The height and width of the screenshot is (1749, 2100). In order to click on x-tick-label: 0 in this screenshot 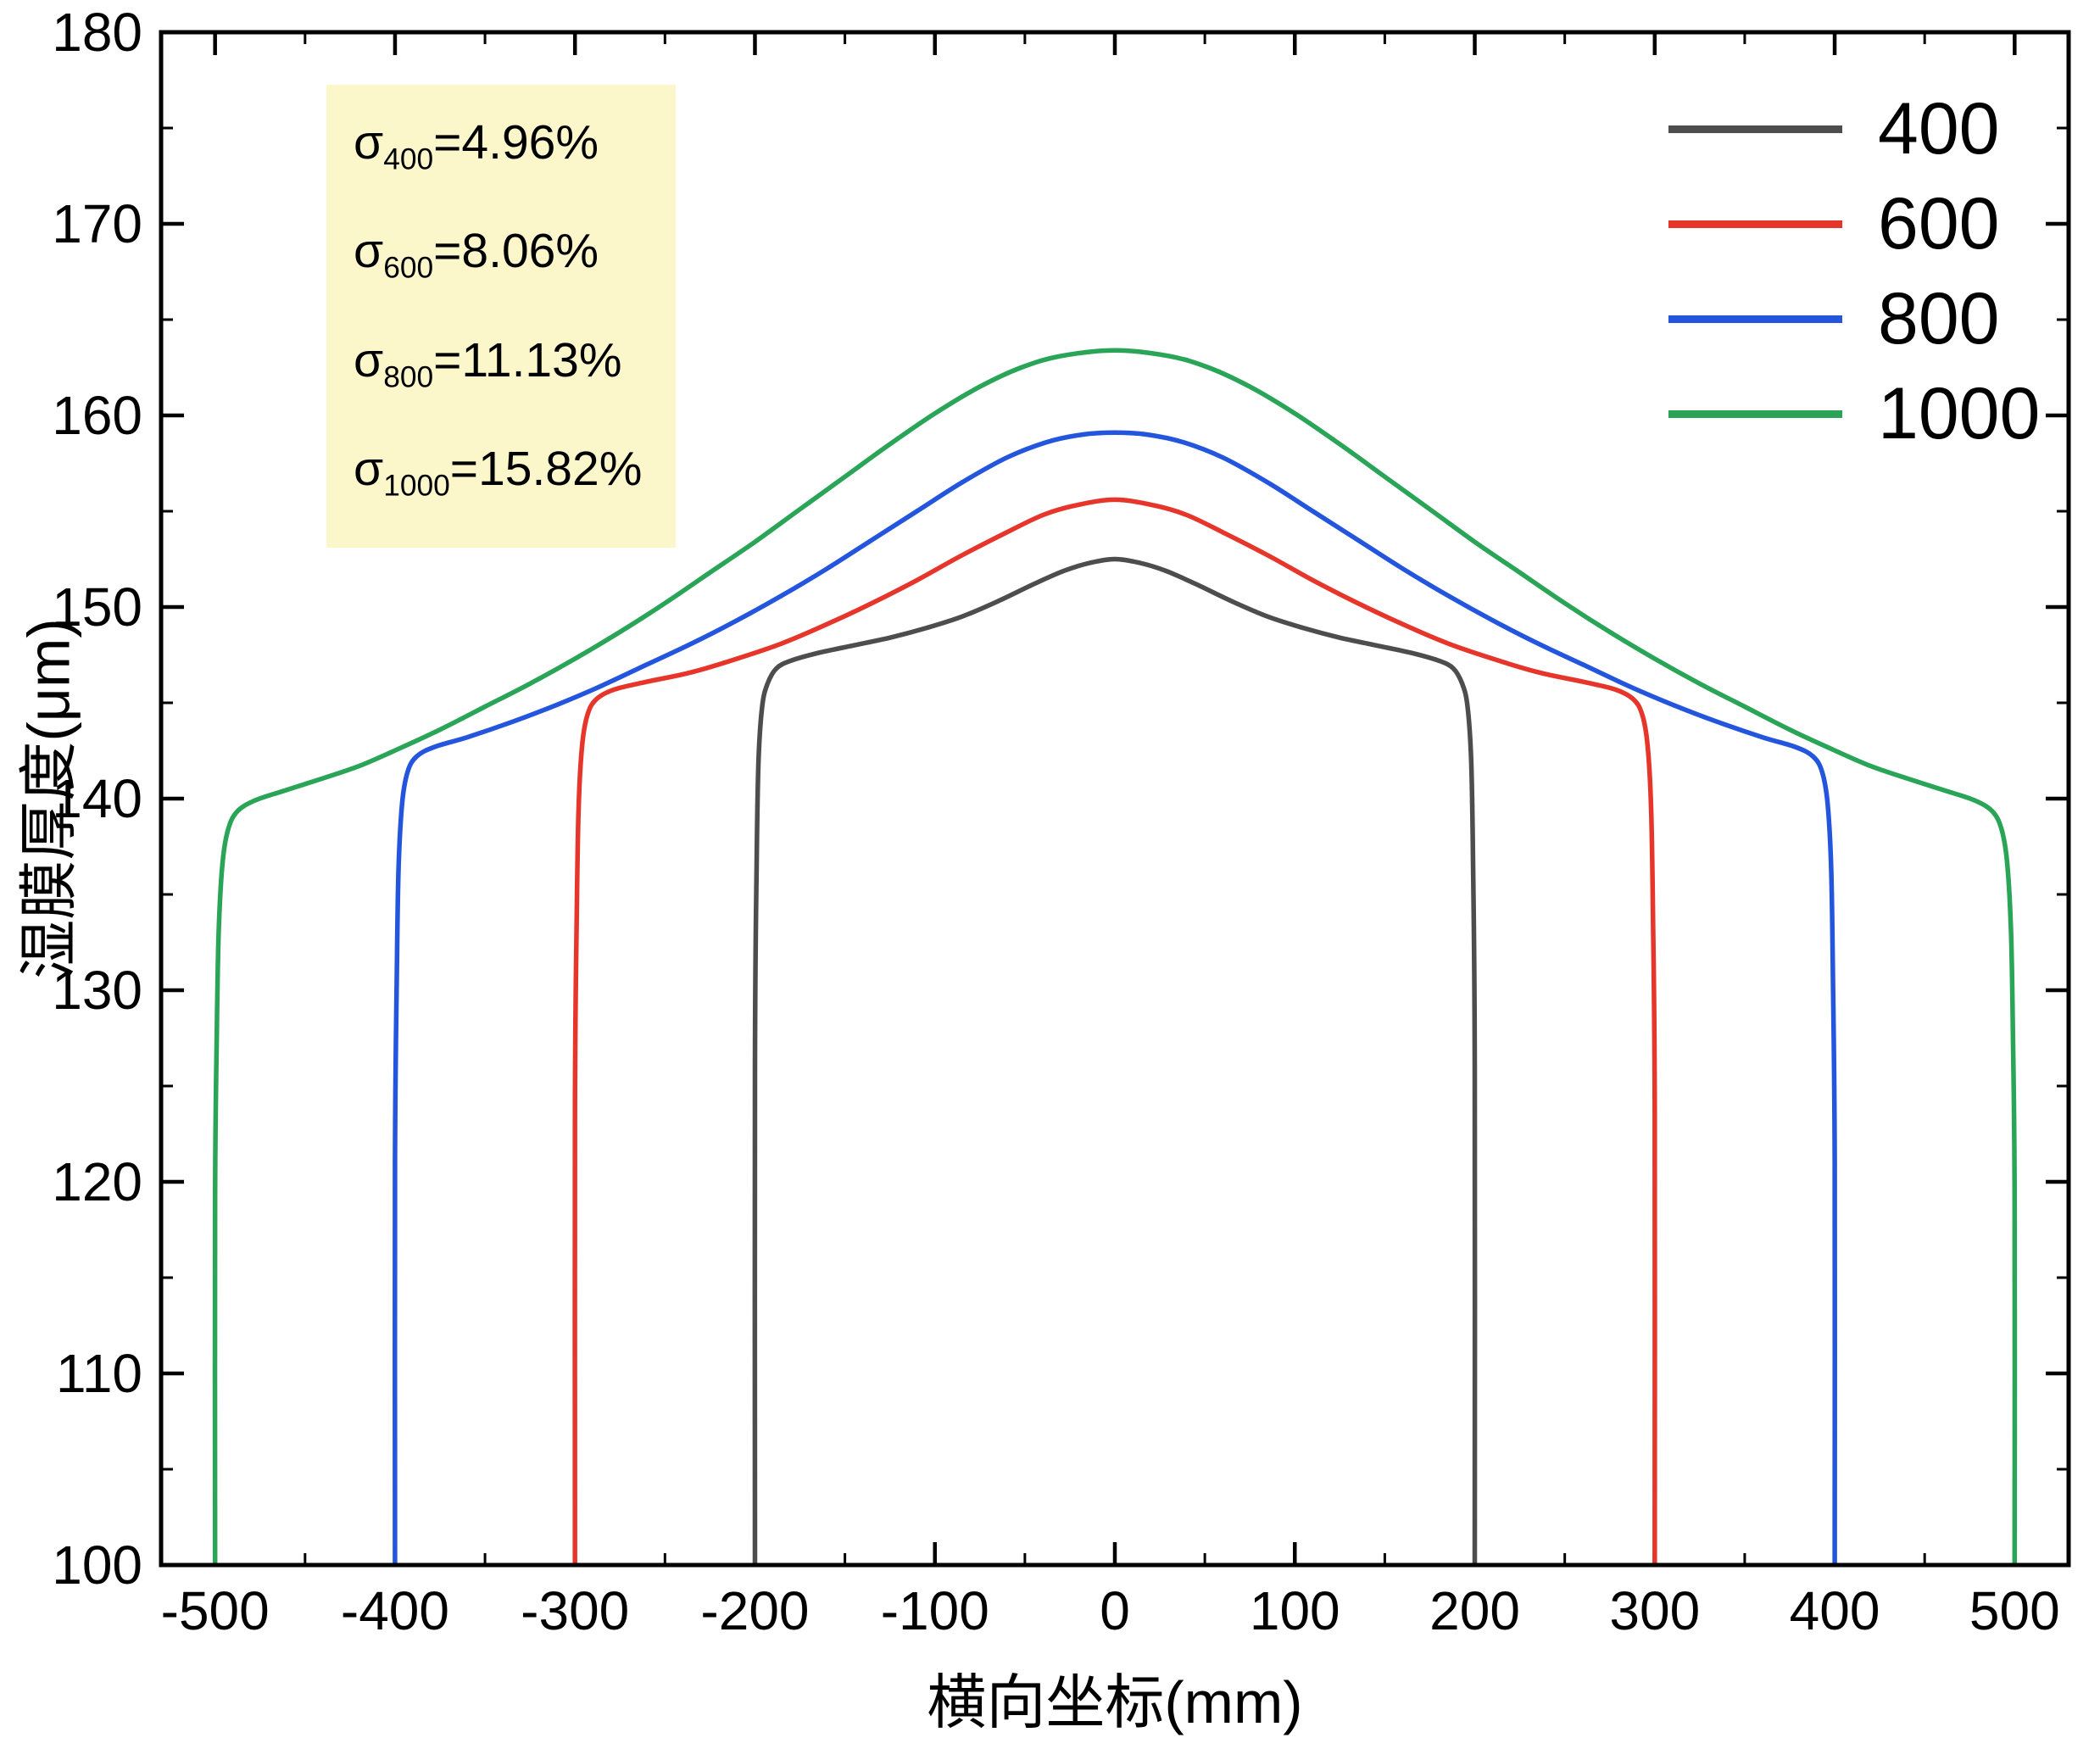, I will do `click(1115, 1611)`.